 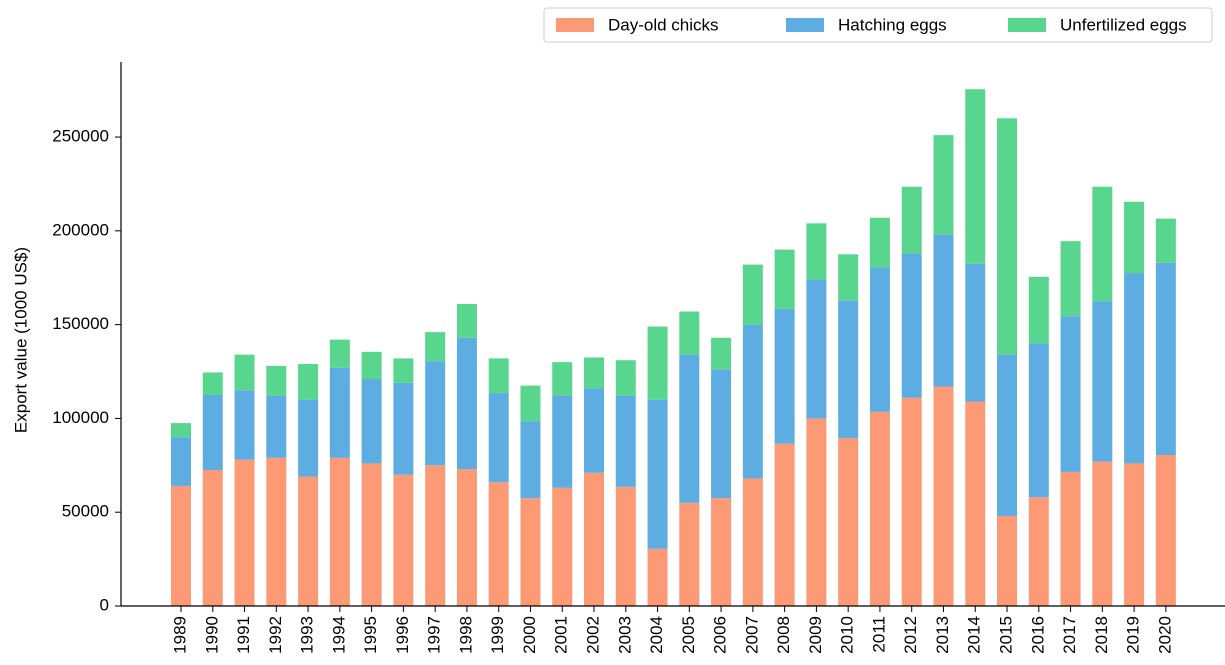 What do you see at coordinates (910, 635) in the screenshot?
I see `x-tick-label: 2012` at bounding box center [910, 635].